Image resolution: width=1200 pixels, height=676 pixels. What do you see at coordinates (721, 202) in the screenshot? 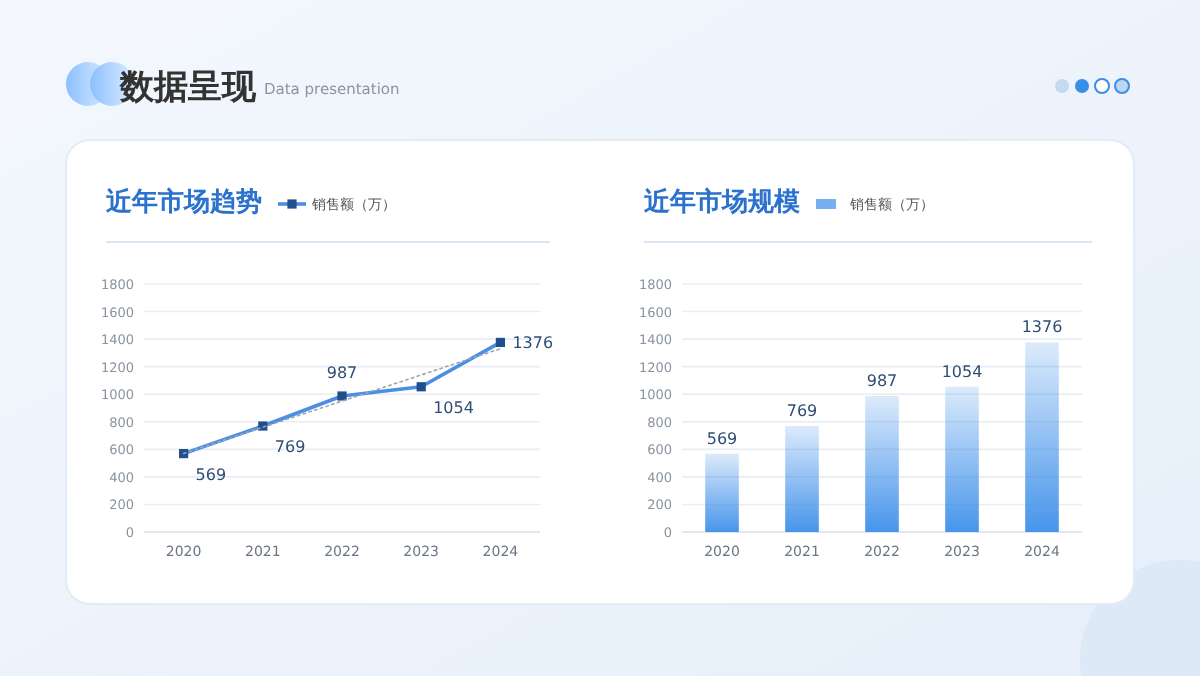
I see `chart-title: 近年市场规模` at bounding box center [721, 202].